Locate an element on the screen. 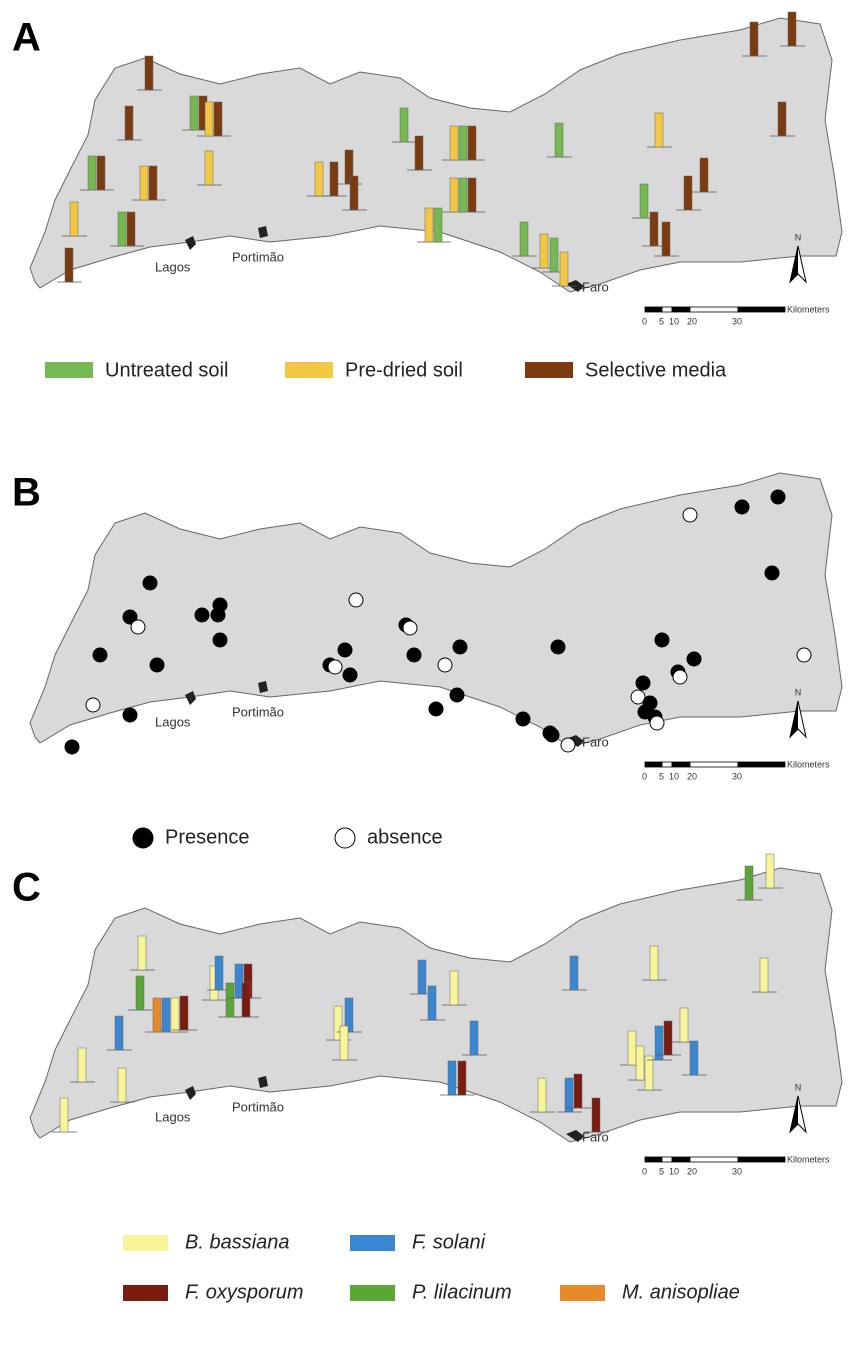  scale-tick: 5 is located at coordinates (661, 1171).